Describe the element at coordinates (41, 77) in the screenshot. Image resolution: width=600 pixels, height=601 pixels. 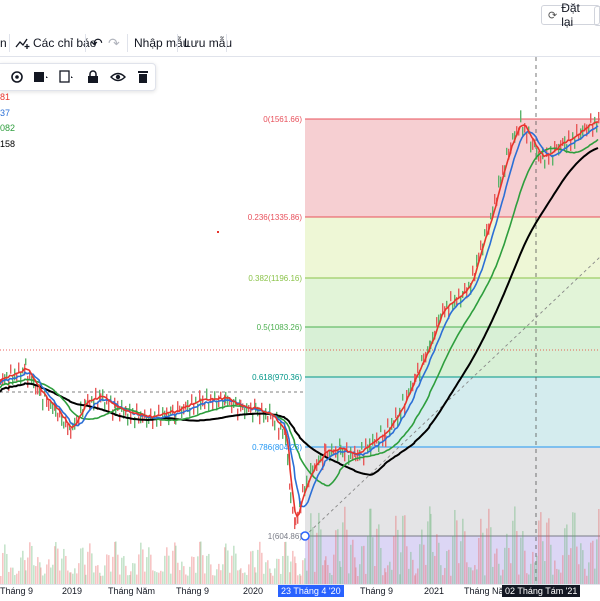
I see `fill-color-icon` at that location.